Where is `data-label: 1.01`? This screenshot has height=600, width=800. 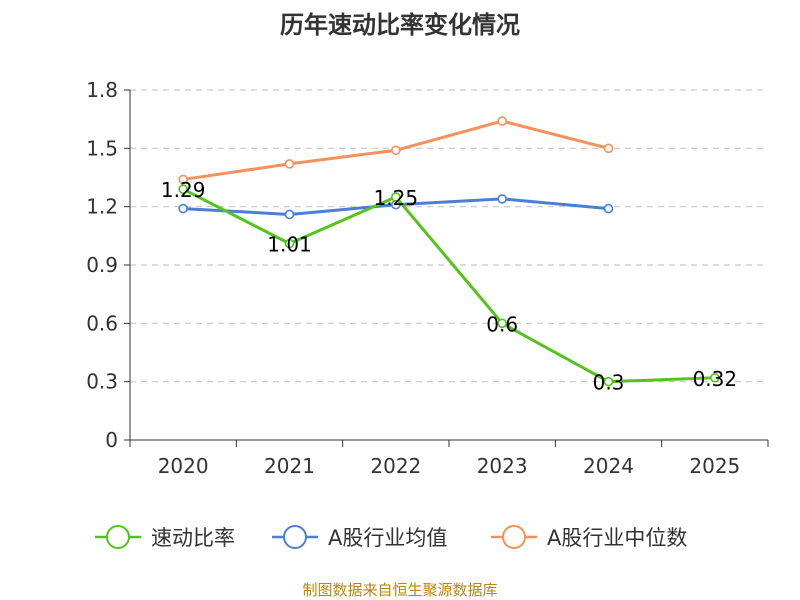
data-label: 1.01 is located at coordinates (289, 245).